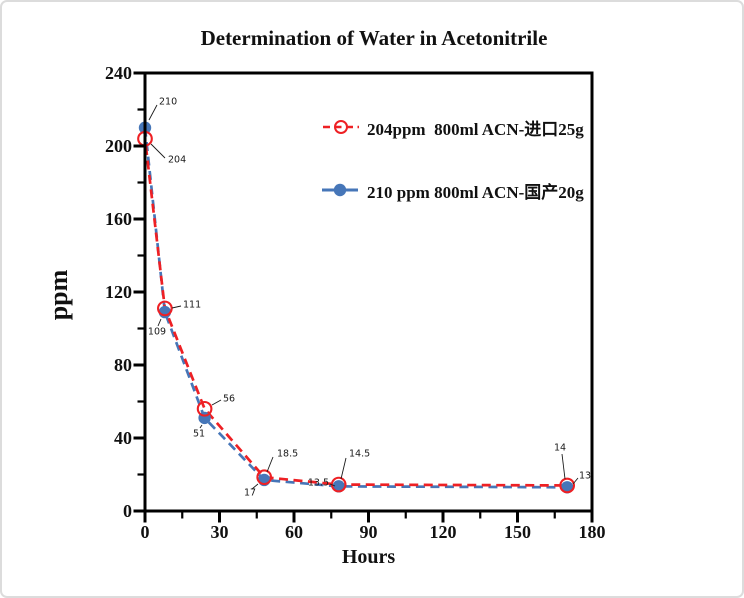 The image size is (744, 598). Describe the element at coordinates (127, 511) in the screenshot. I see `y-tick-label: 0` at that location.